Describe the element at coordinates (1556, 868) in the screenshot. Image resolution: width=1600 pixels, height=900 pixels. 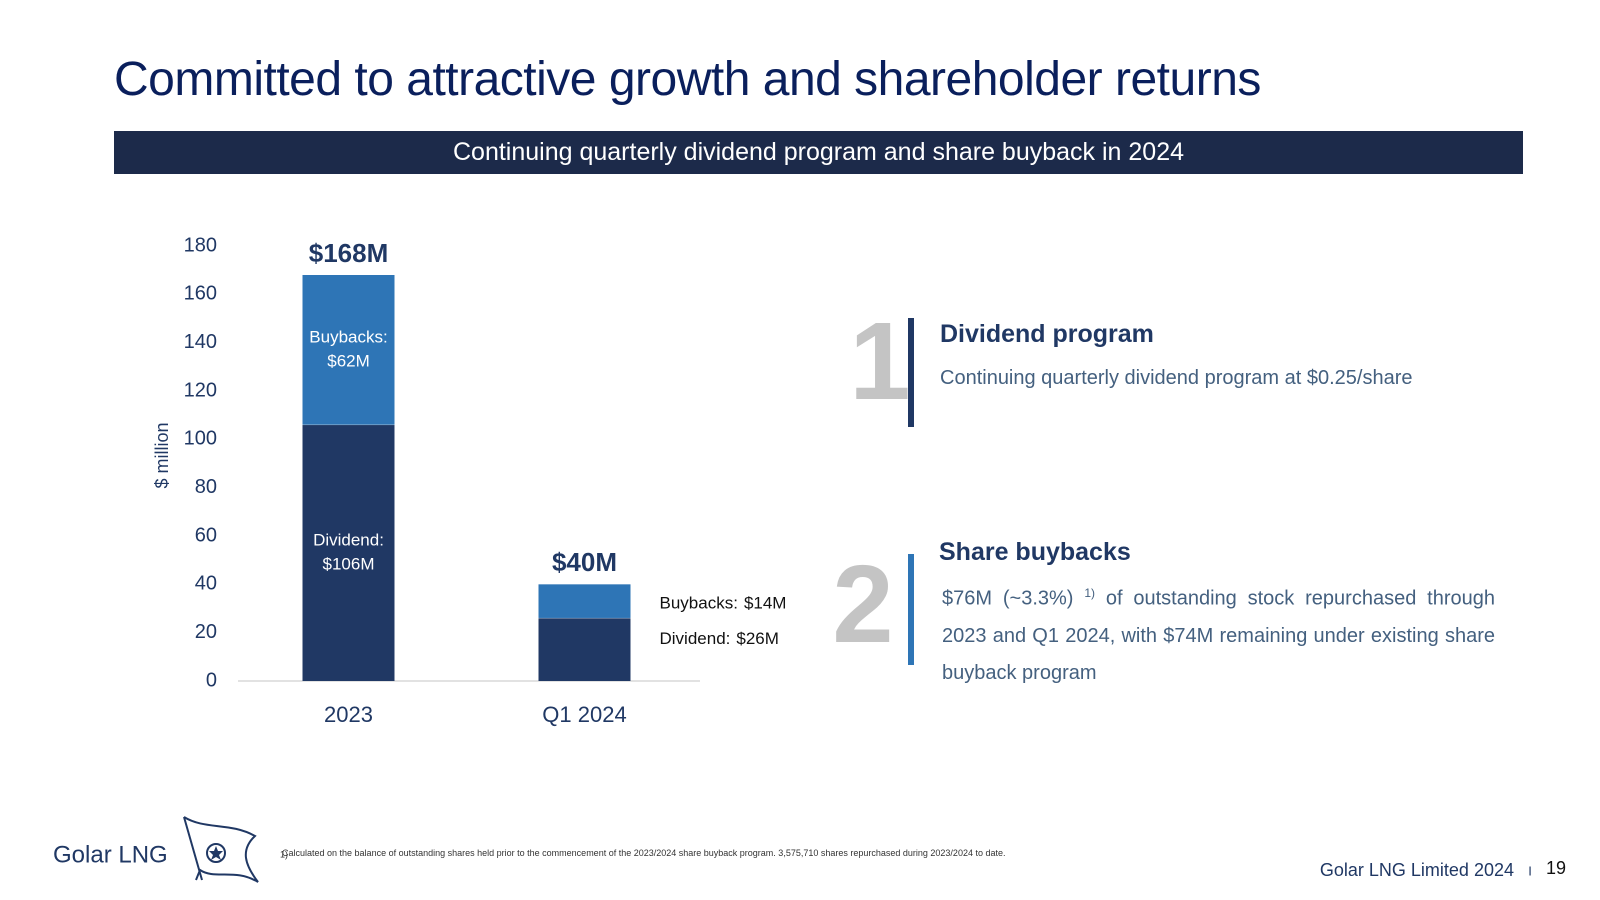
I see `page-number: 19` at that location.